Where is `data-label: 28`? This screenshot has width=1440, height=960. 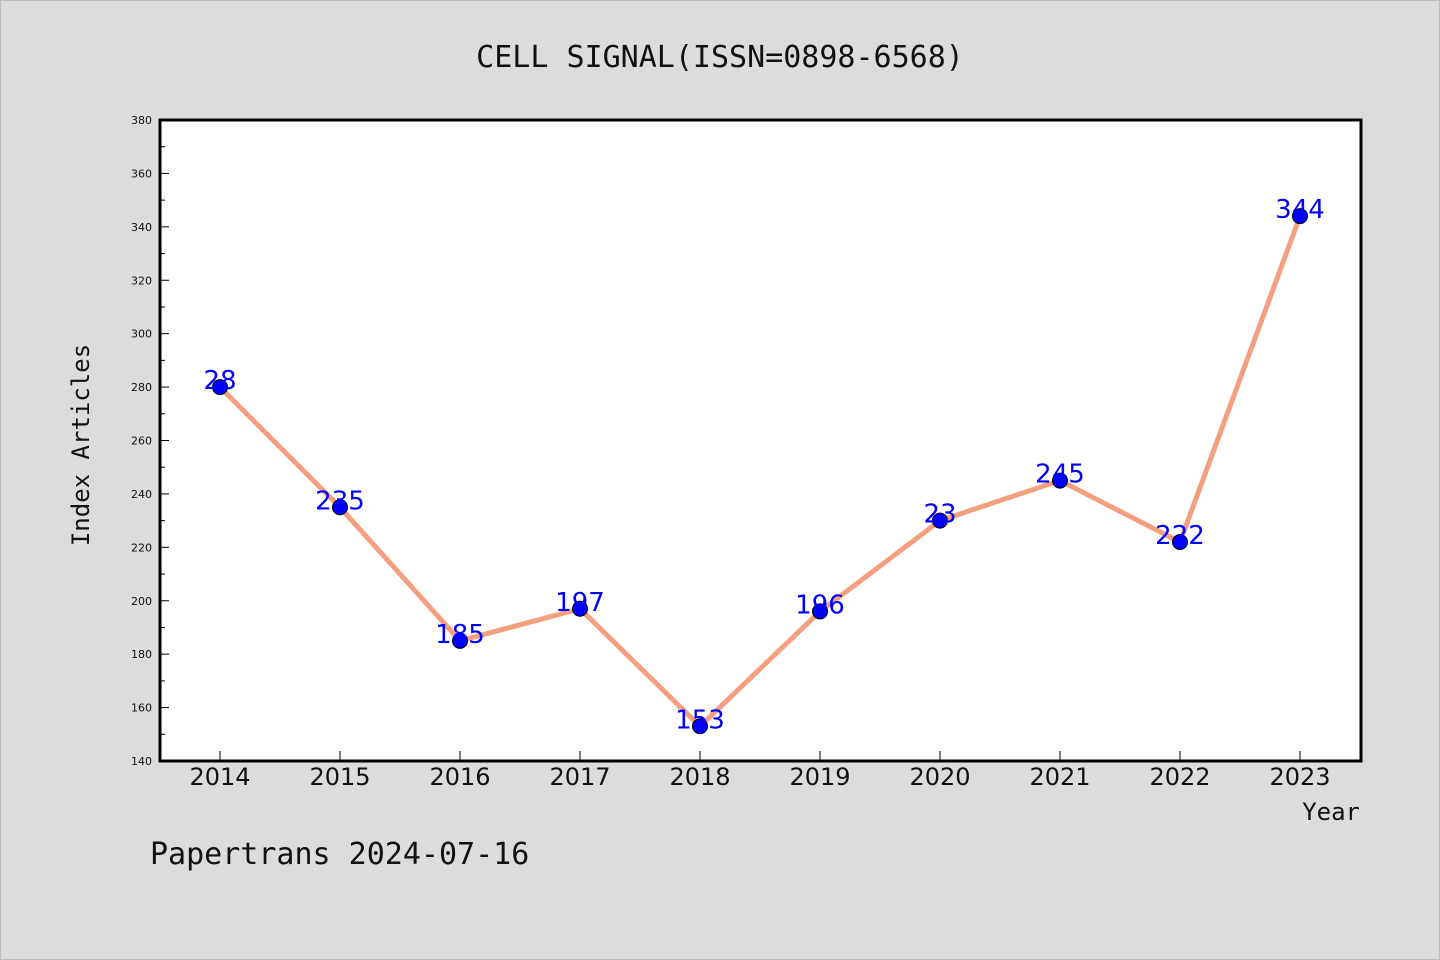
data-label: 28 is located at coordinates (219, 381).